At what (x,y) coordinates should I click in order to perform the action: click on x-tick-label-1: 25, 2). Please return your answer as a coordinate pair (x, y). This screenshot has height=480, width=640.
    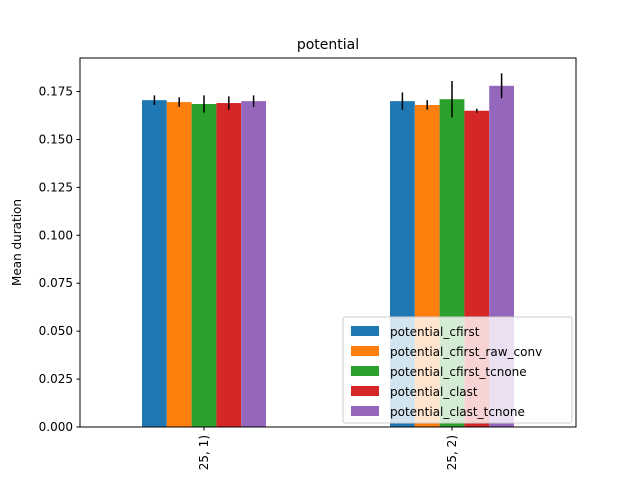
    Looking at the image, I should click on (452, 452).